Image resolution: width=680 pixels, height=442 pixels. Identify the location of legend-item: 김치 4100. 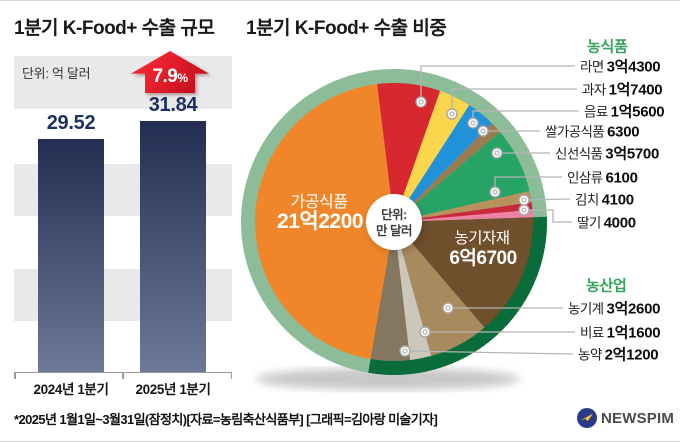
(604, 199).